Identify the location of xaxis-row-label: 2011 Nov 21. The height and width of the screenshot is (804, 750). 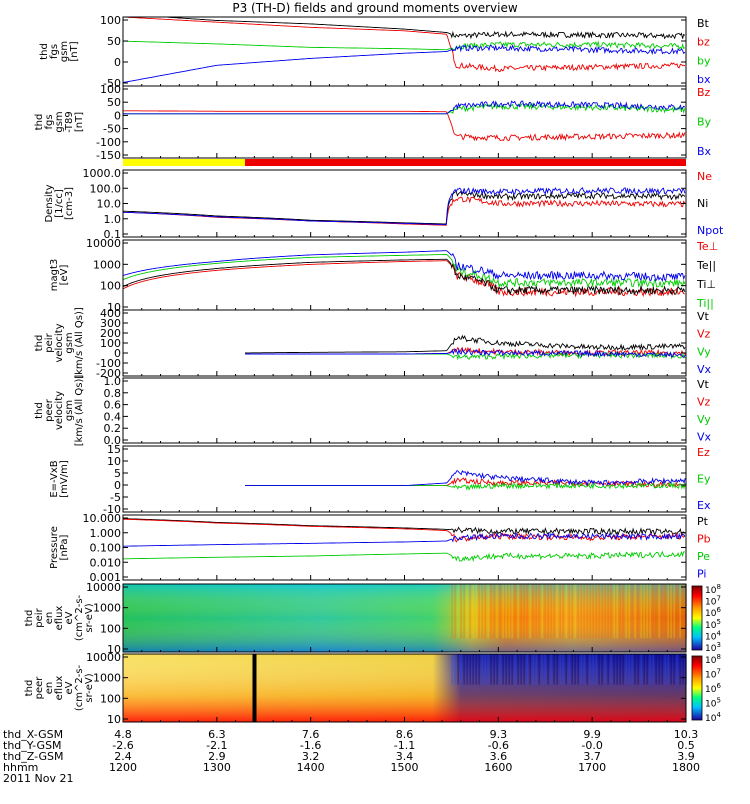
(38, 778).